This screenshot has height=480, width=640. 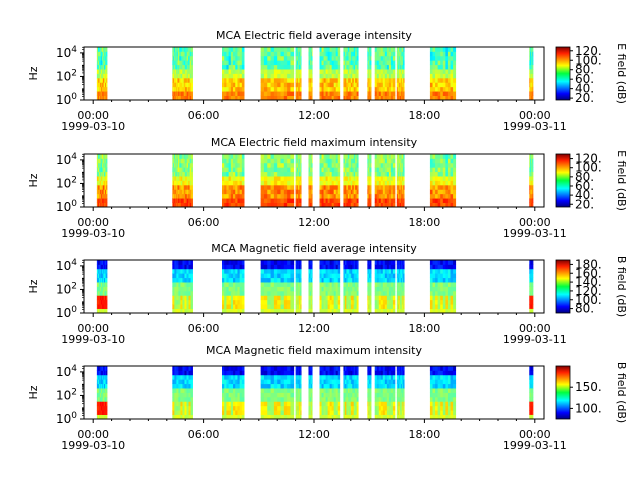 I want to click on x-tick-label: 06:00, so click(x=204, y=222).